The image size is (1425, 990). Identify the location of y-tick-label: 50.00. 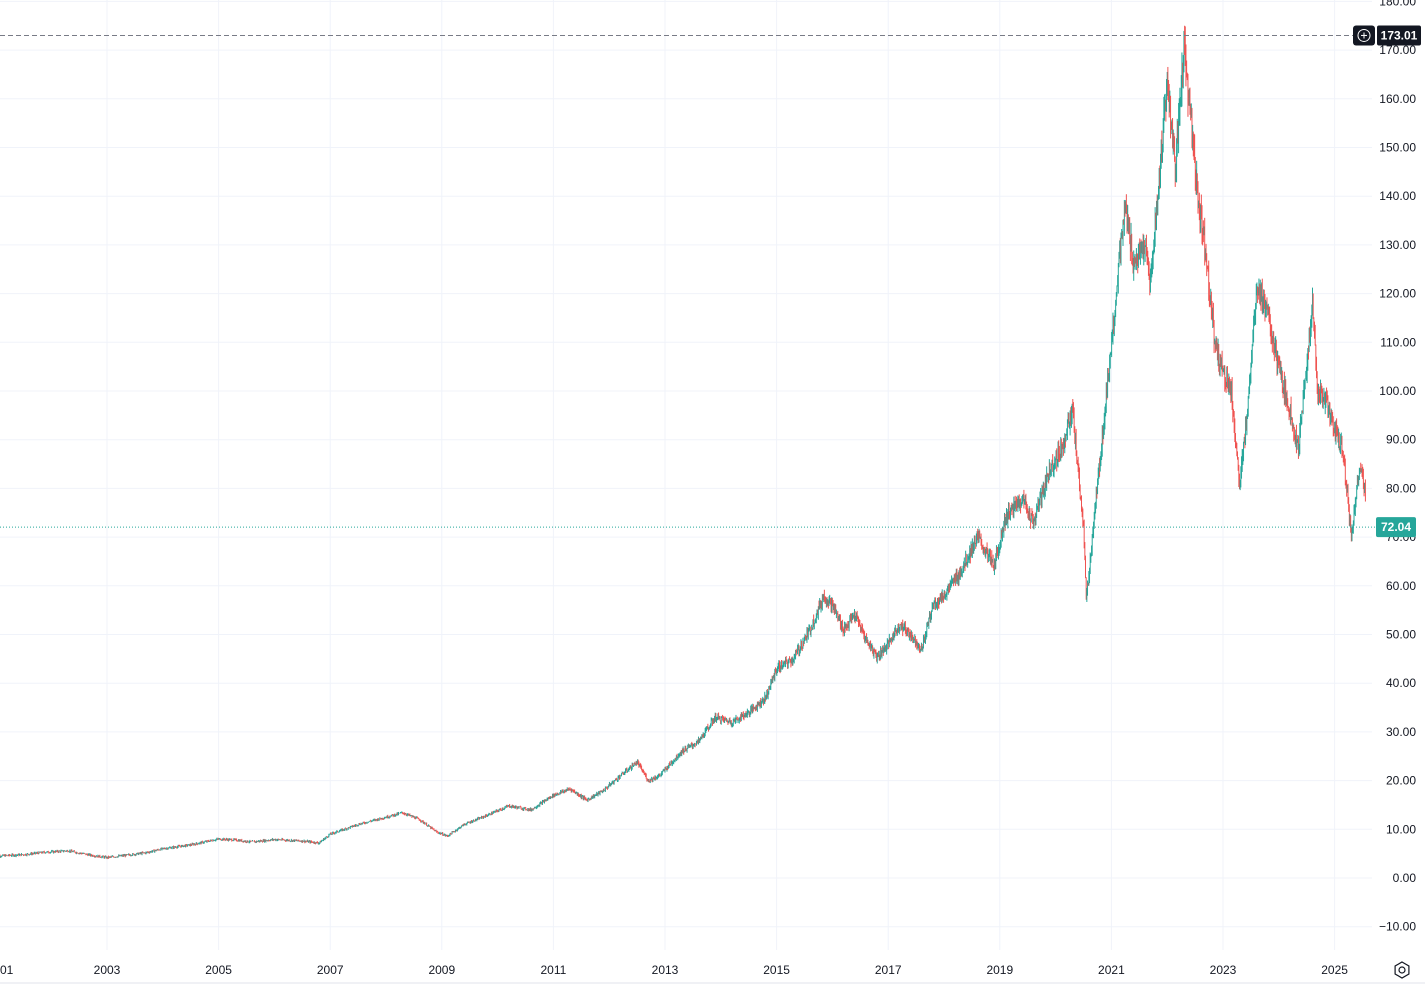
(1401, 635).